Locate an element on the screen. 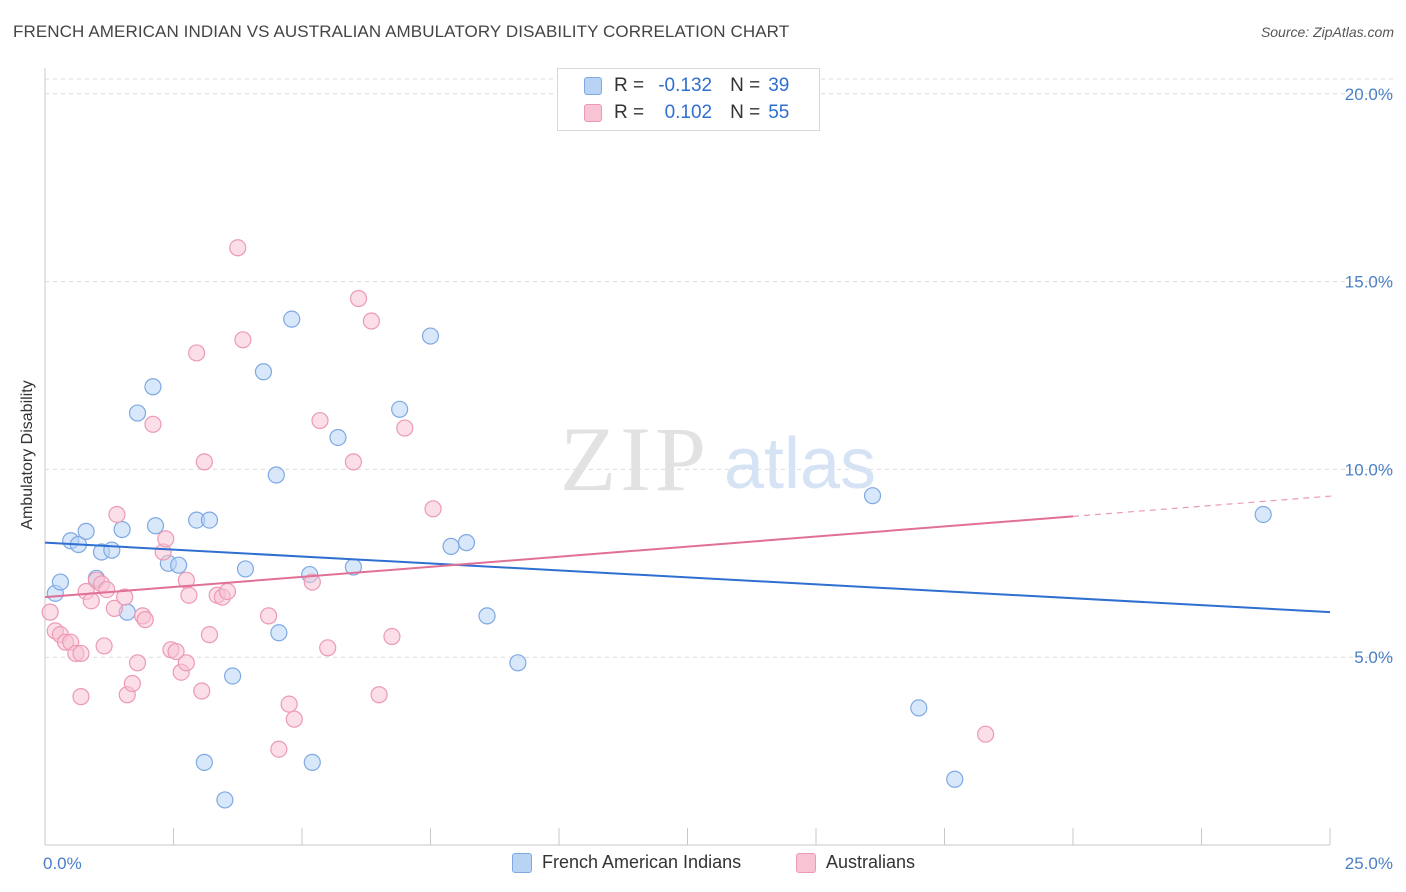 This screenshot has height=892, width=1406. legend-n-value: 39 is located at coordinates (779, 85).